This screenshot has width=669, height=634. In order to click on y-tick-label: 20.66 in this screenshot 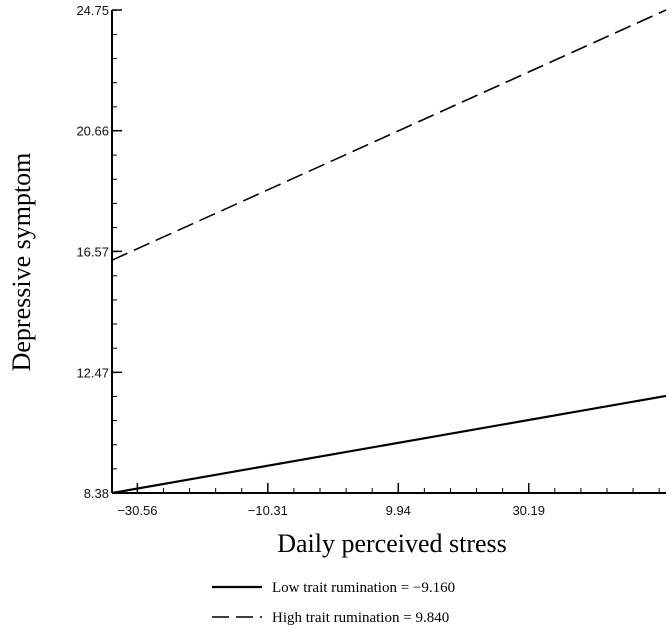, I will do `click(92, 131)`.